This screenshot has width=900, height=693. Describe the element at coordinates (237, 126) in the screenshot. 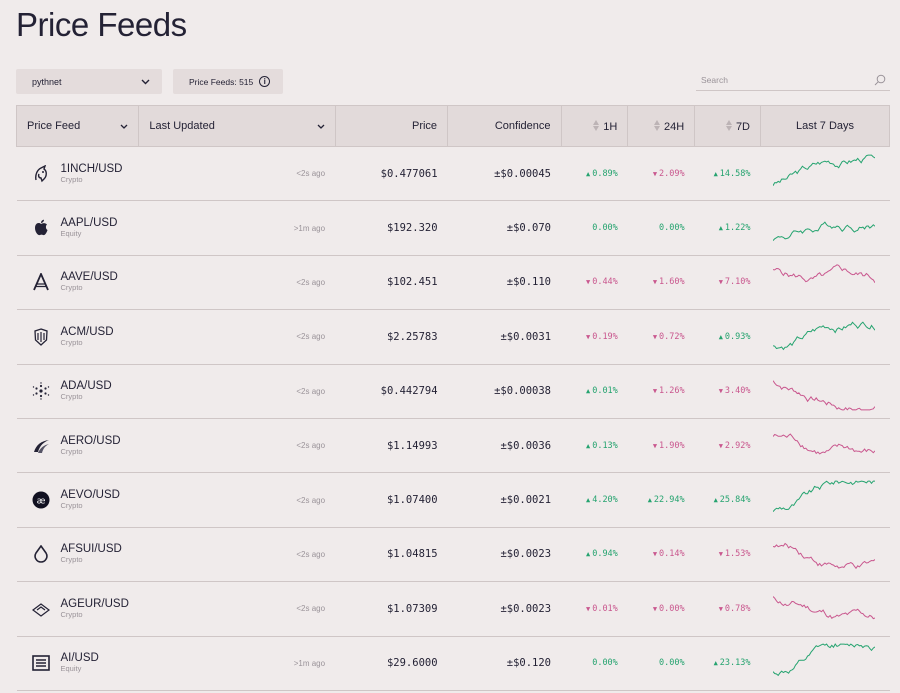

I see `header-last-updated: Last Updated` at that location.